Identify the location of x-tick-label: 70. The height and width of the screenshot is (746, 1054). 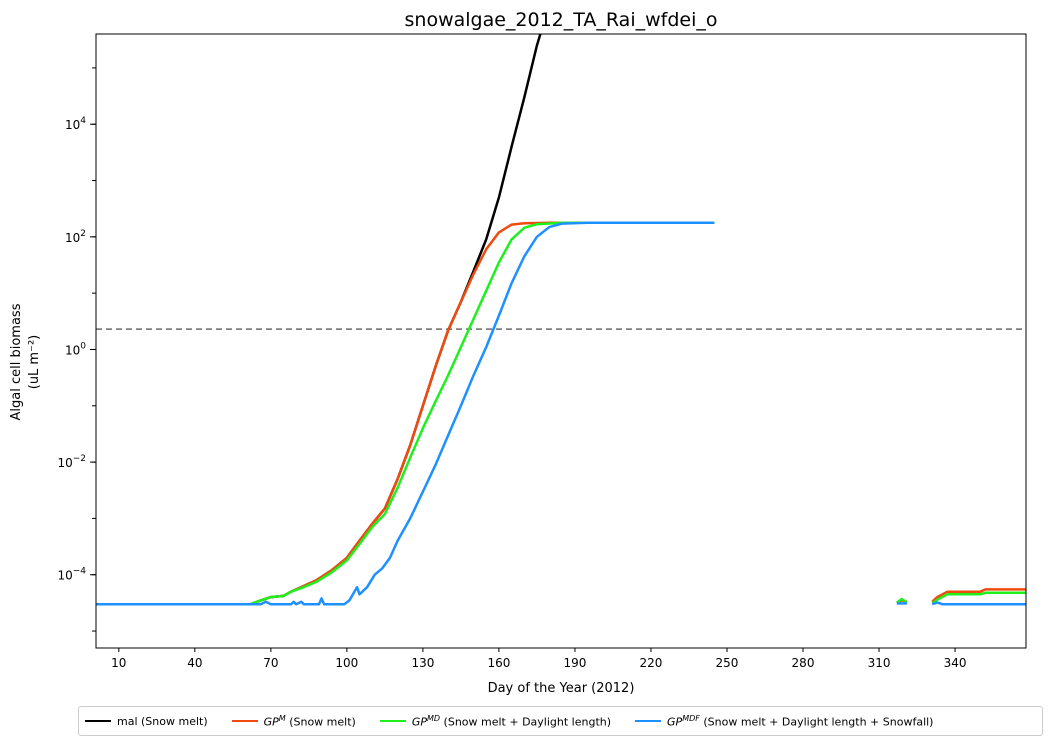
(270, 663).